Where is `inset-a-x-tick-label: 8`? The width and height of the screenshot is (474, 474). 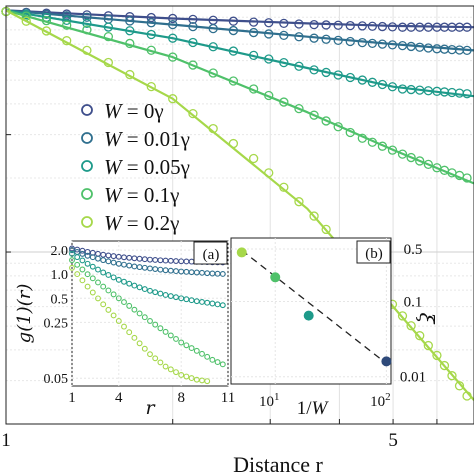 inset-a-x-tick-label: 8 is located at coordinates (181, 398).